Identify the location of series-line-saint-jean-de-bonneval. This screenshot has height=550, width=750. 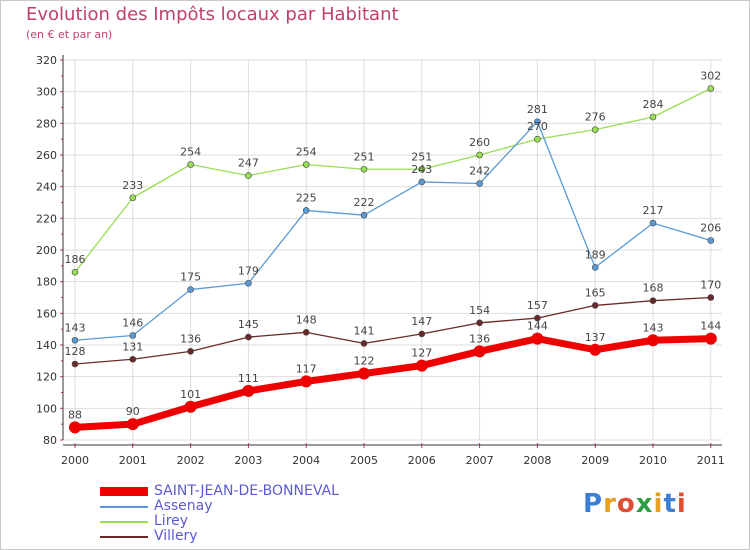
(392, 383).